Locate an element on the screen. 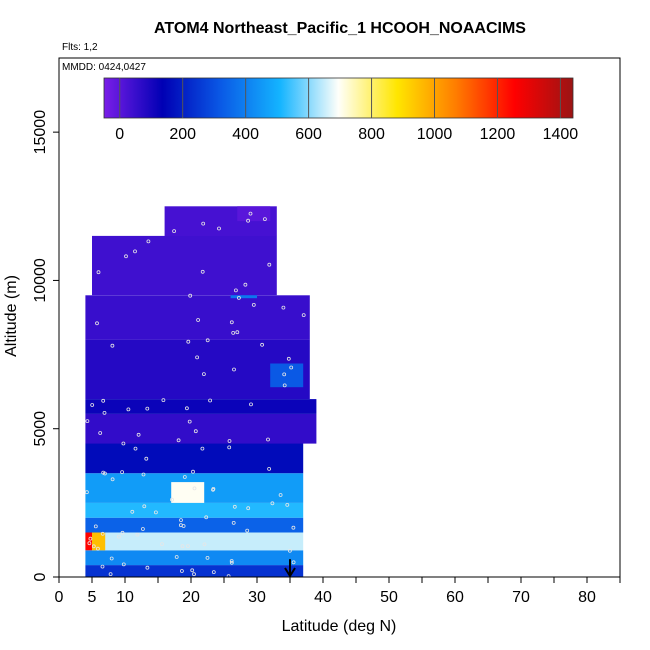  colorbar: 0 200 400 600 800 1000 1200 1400 is located at coordinates (341, 110).